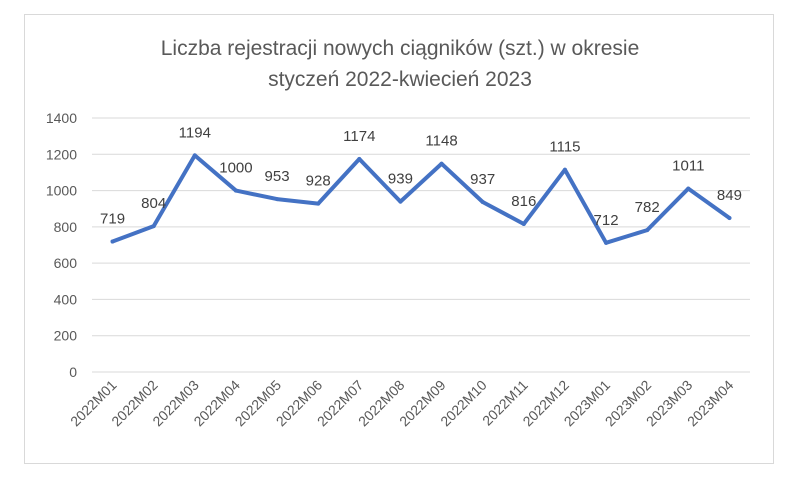 The width and height of the screenshot is (800, 481). I want to click on y-tick-label: 200, so click(66, 336).